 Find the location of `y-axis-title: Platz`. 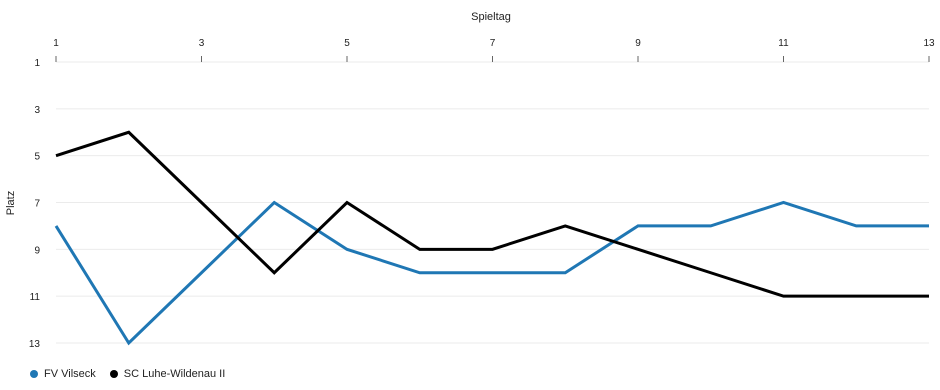

y-axis-title: Platz is located at coordinates (11, 203).